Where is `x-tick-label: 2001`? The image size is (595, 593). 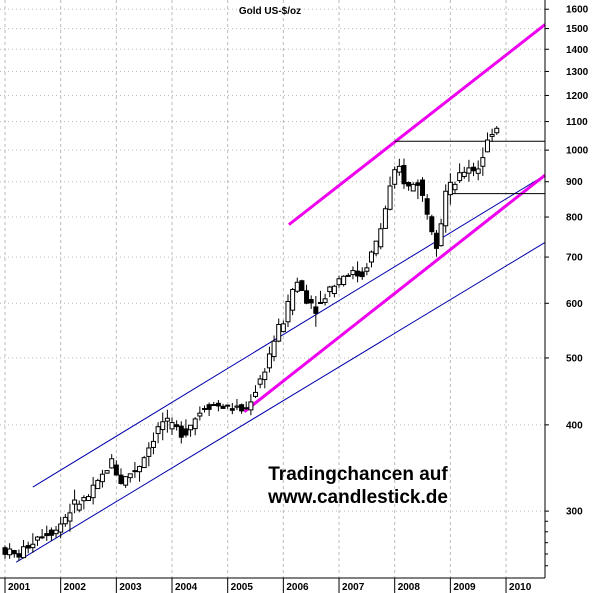 x-tick-label: 2001 is located at coordinates (19, 587).